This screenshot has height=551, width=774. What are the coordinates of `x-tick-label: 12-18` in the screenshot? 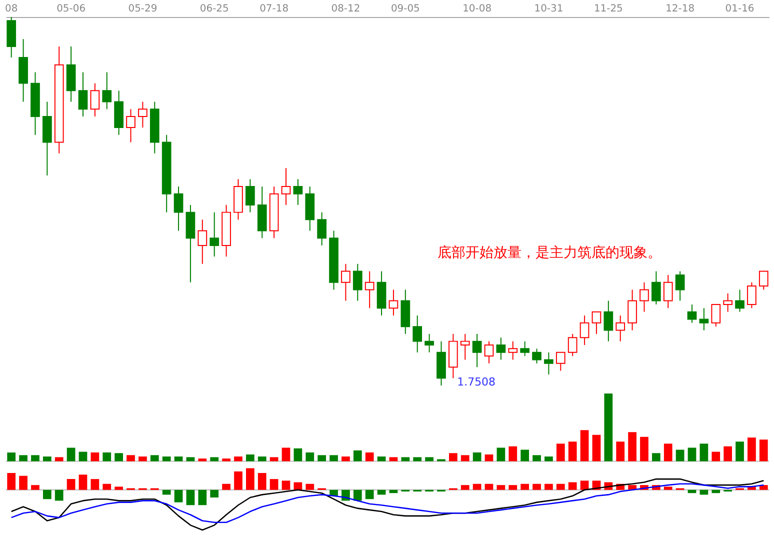 It's located at (680, 8).